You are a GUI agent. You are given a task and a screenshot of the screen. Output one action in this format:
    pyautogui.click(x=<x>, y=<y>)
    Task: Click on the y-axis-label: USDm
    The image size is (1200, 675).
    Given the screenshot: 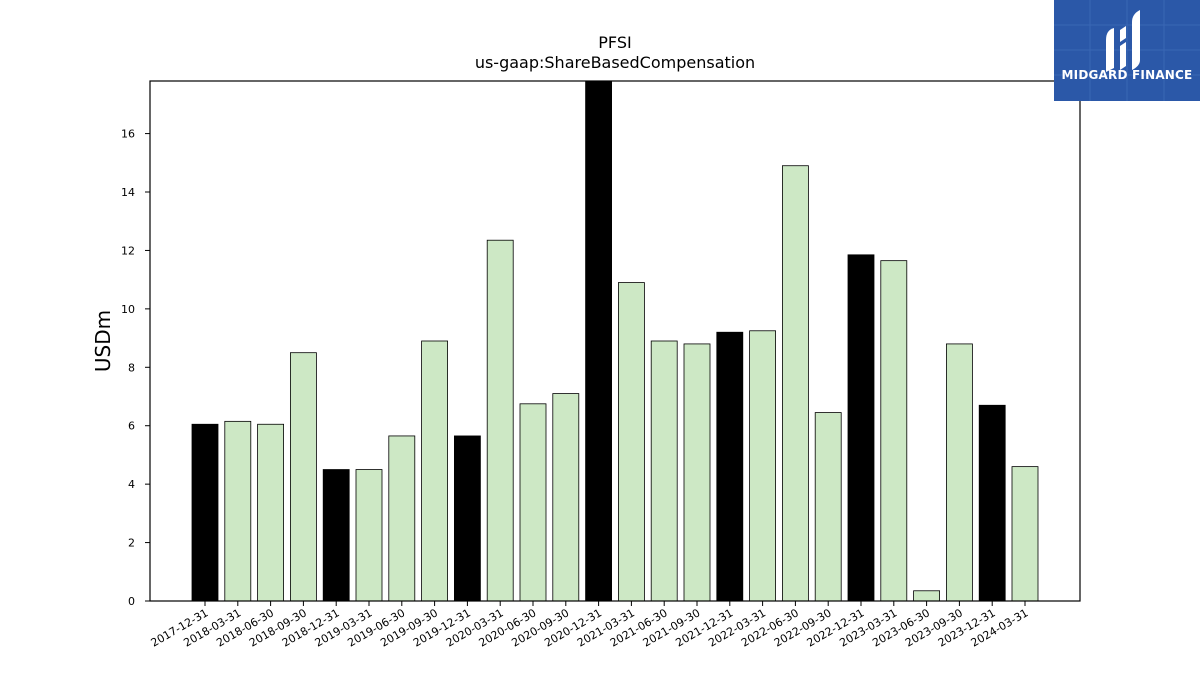 What is the action you would take?
    pyautogui.click(x=103, y=341)
    